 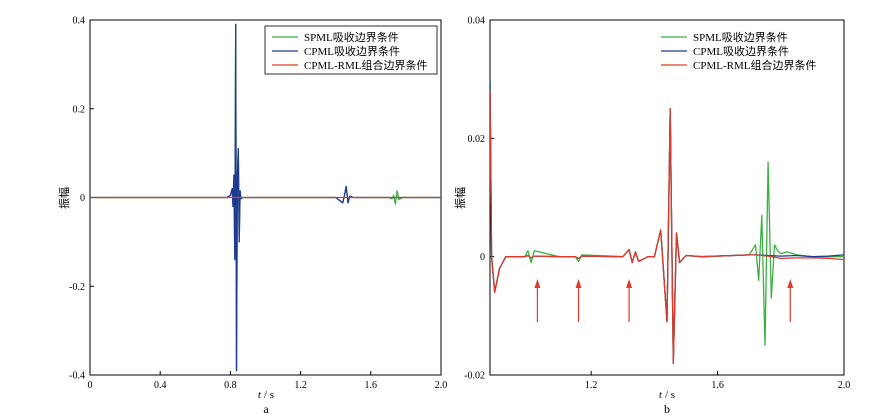 I want to click on legend-box-b, so click(x=747, y=50).